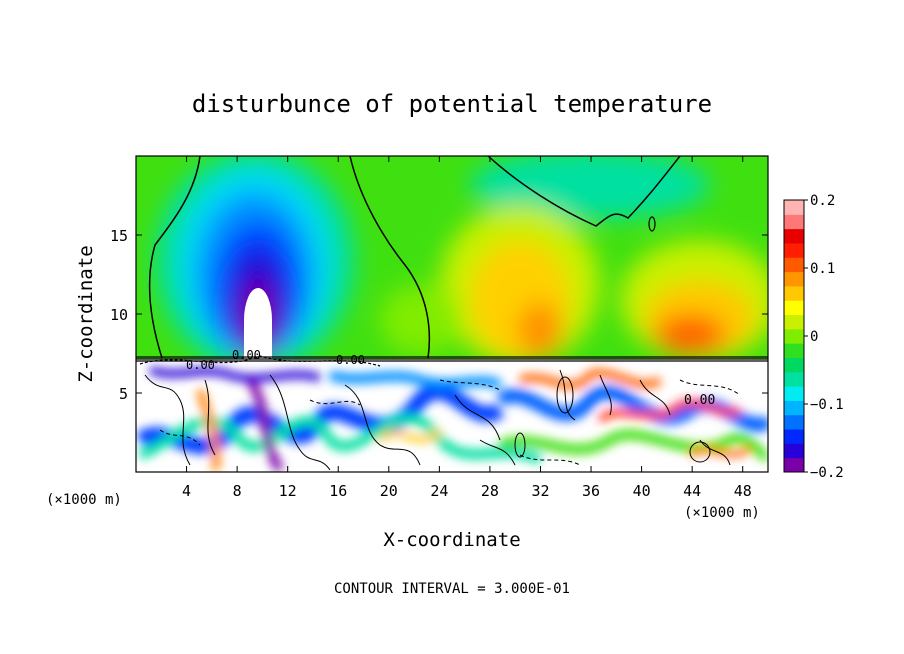 The width and height of the screenshot is (904, 654). Describe the element at coordinates (439, 491) in the screenshot. I see `x-tick-label: 24` at that location.